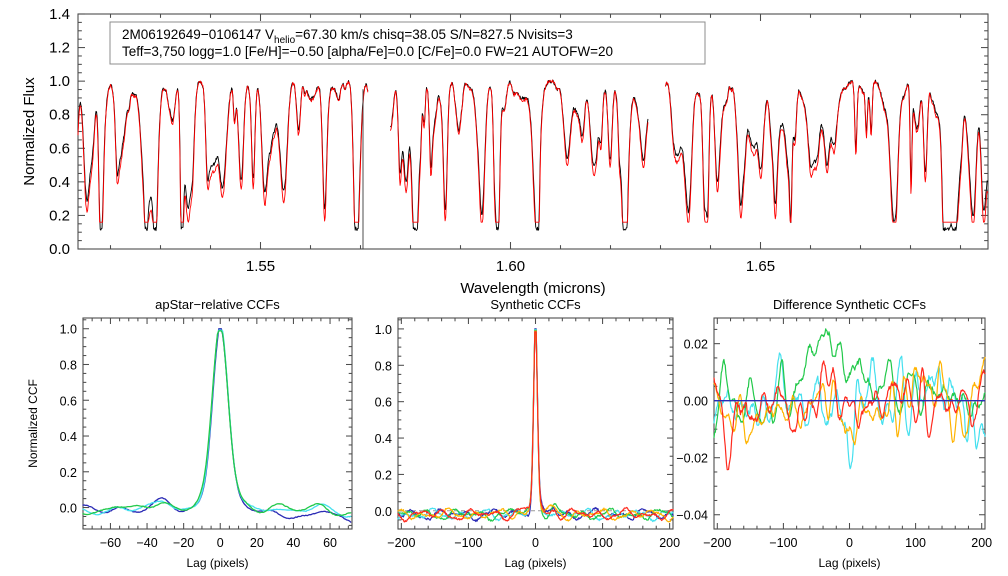 Image resolution: width=1008 pixels, height=576 pixels. I want to click on synthetic-ccf-xaxis-label: −100, so click(468, 543).